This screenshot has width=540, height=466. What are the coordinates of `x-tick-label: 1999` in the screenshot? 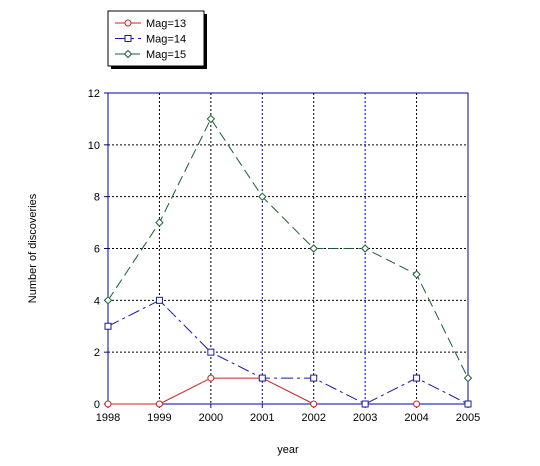 It's located at (159, 418).